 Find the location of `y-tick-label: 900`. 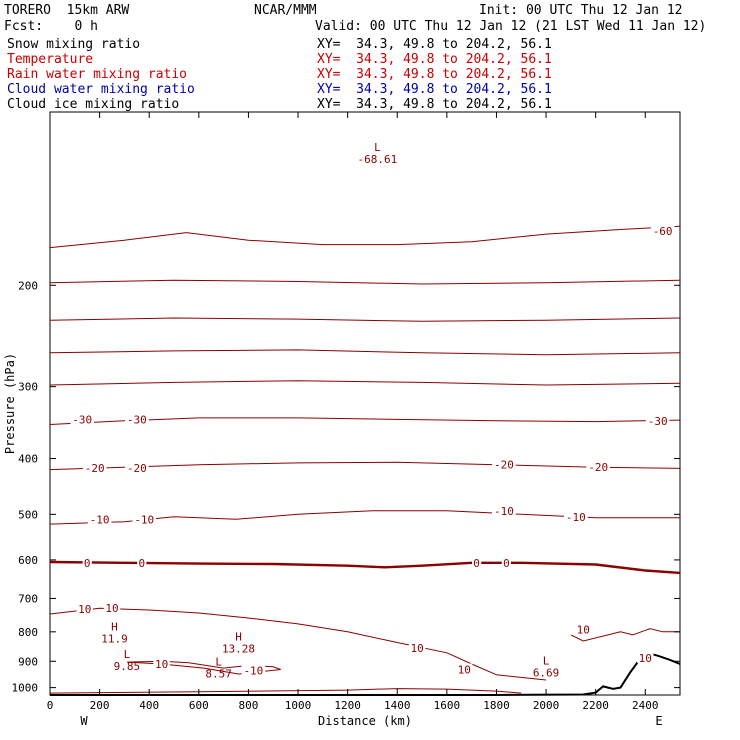

y-tick-label: 900 is located at coordinates (28, 661).